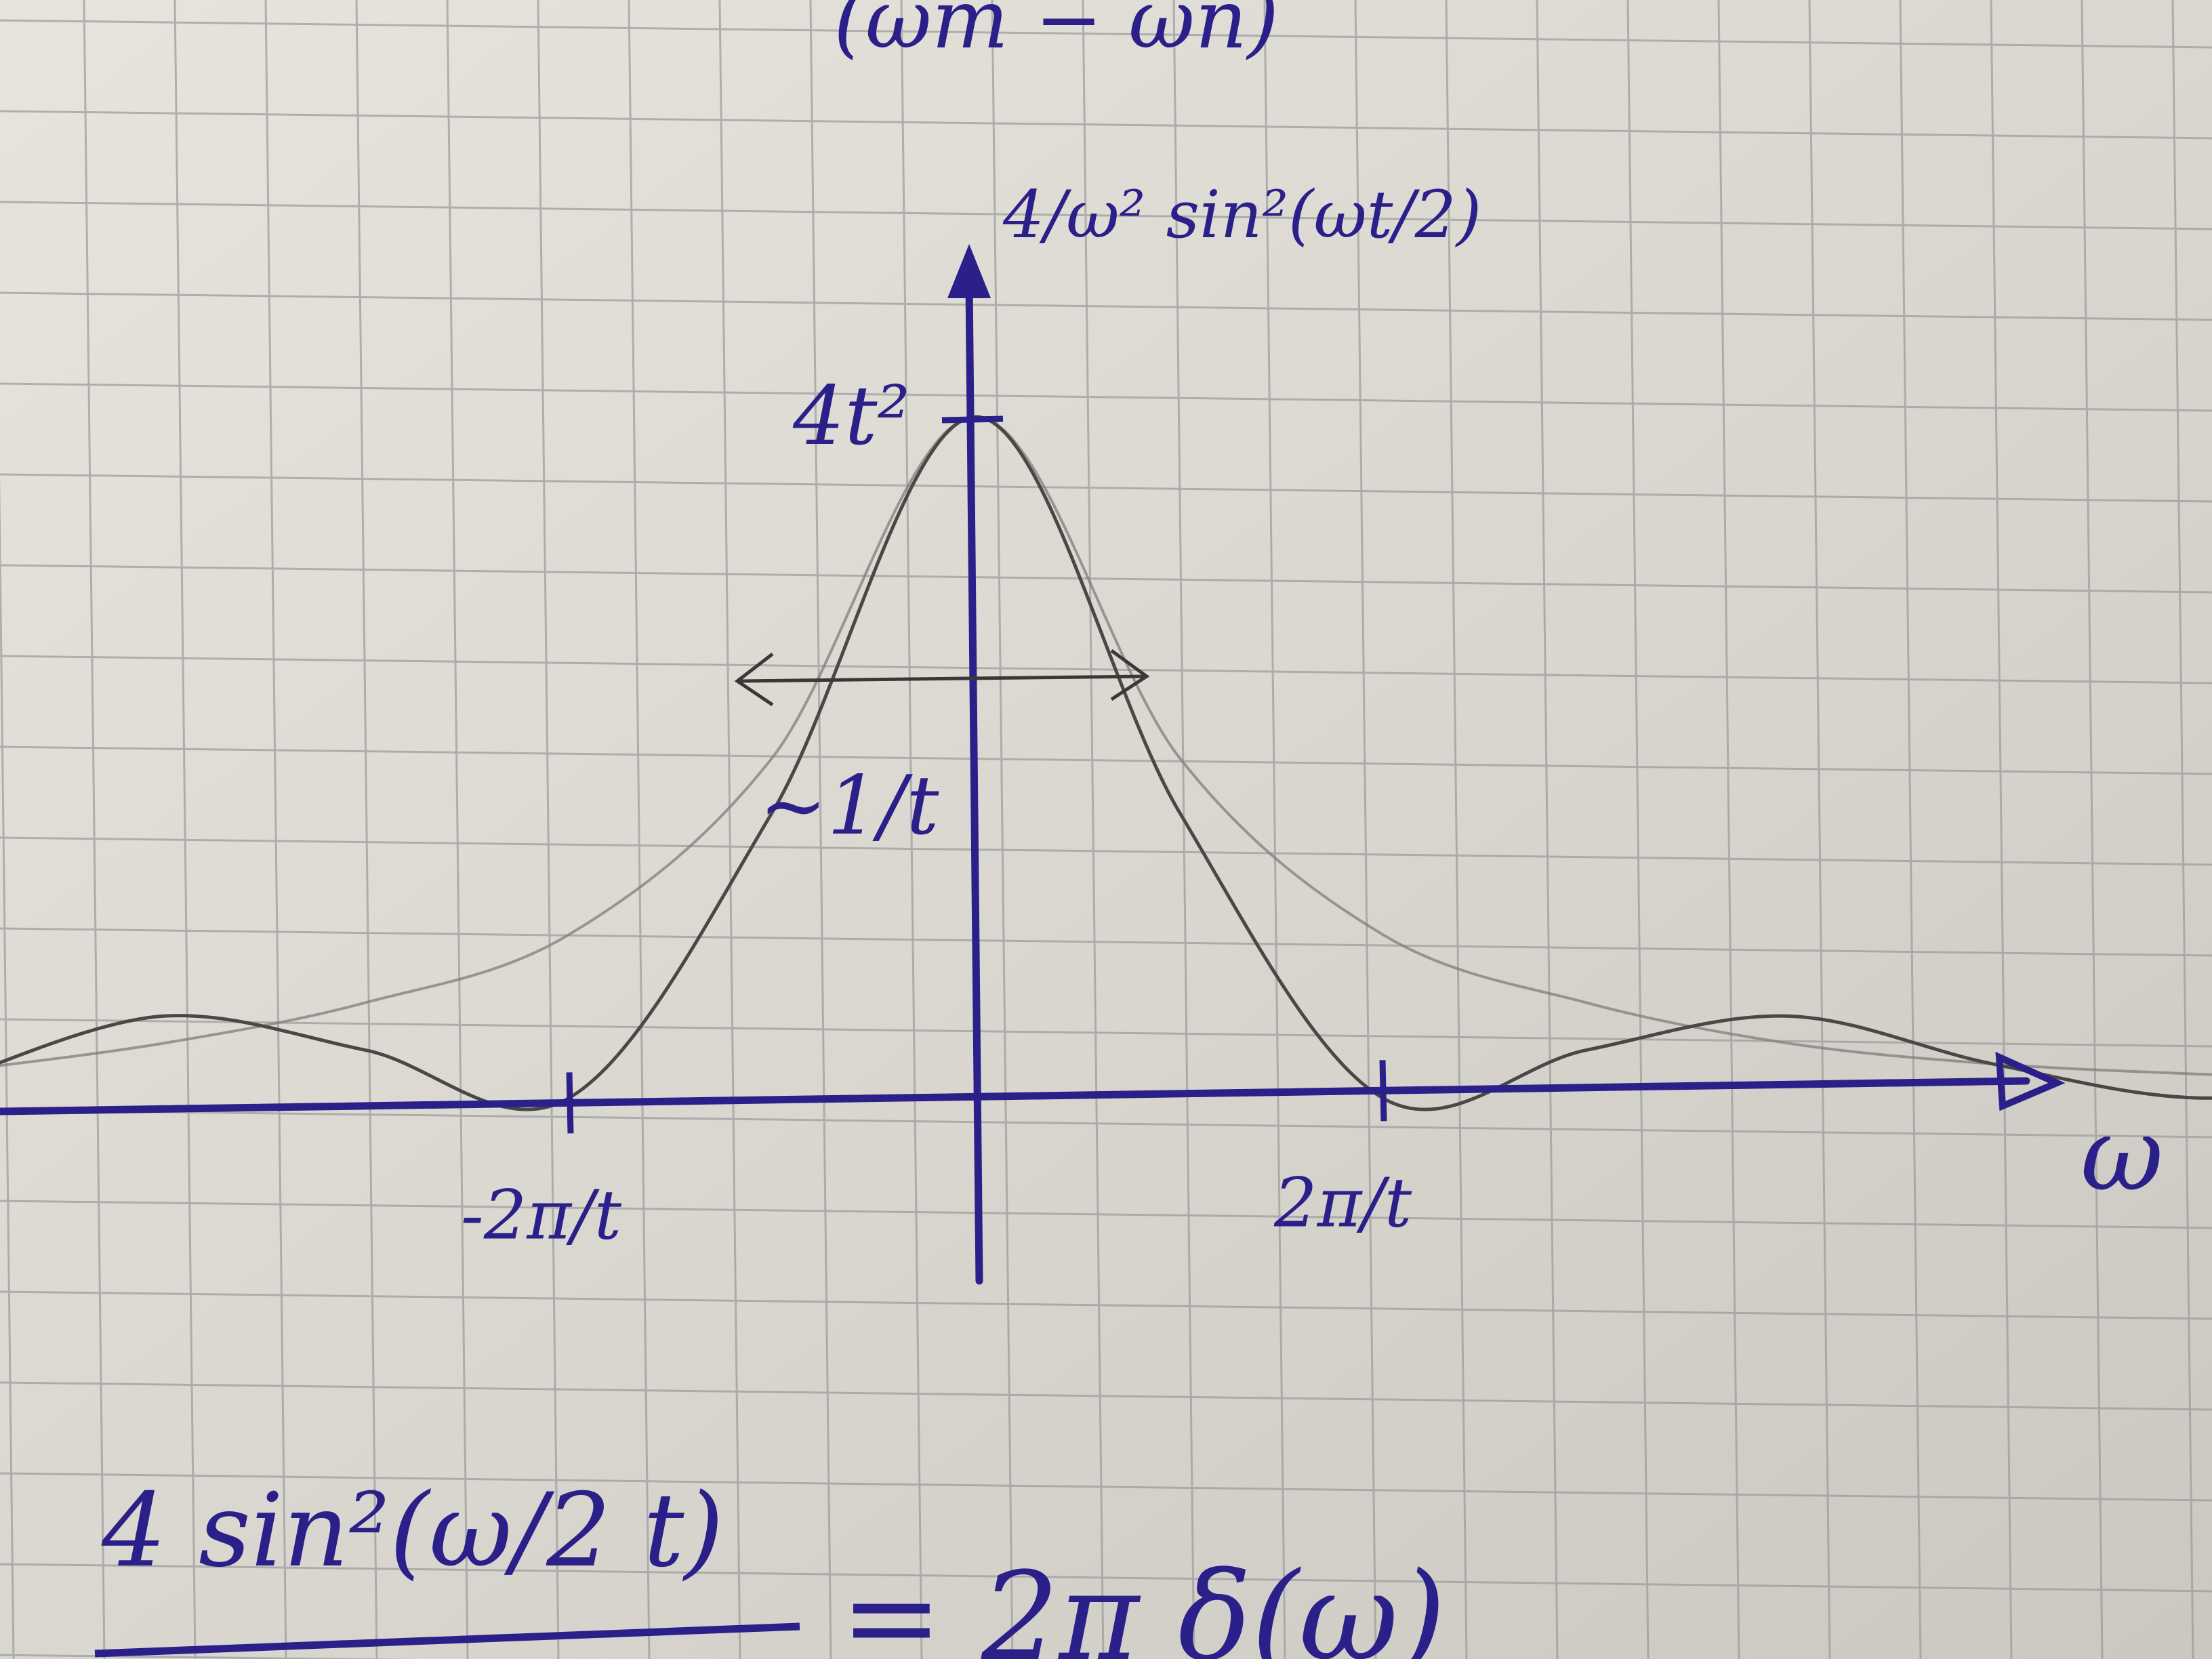 The width and height of the screenshot is (2212, 1659). Describe the element at coordinates (972, 419) in the screenshot. I see `peak-tick` at that location.